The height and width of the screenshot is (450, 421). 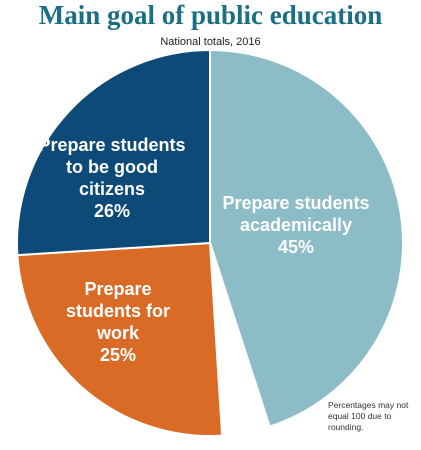 I want to click on chart-subtitle: National totals, 2016, so click(x=210, y=42).